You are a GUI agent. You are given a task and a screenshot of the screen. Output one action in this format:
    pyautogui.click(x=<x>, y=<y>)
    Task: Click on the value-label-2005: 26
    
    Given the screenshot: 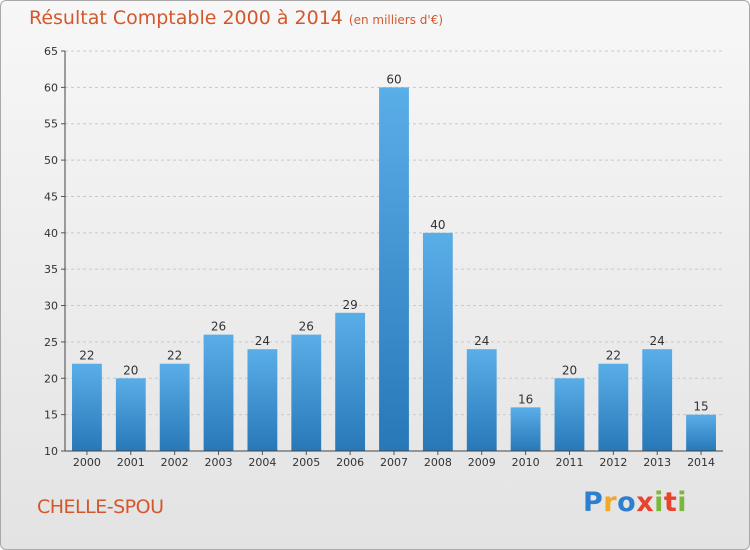 What is the action you would take?
    pyautogui.click(x=306, y=327)
    